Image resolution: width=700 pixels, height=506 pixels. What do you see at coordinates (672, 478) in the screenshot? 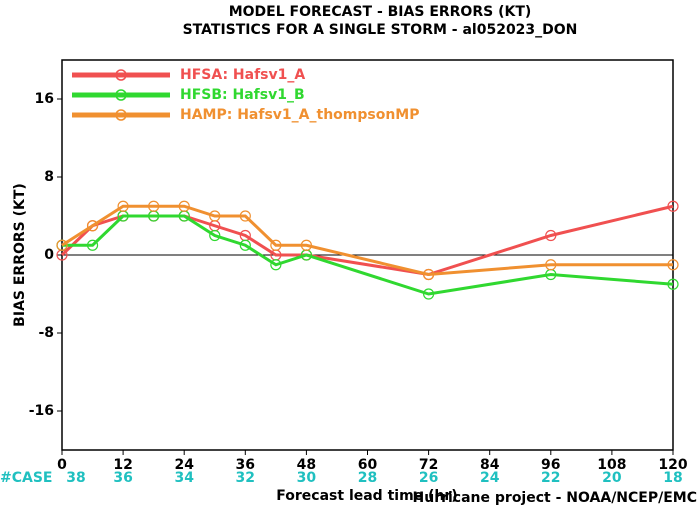
I see `case-count: 18` at bounding box center [672, 478].